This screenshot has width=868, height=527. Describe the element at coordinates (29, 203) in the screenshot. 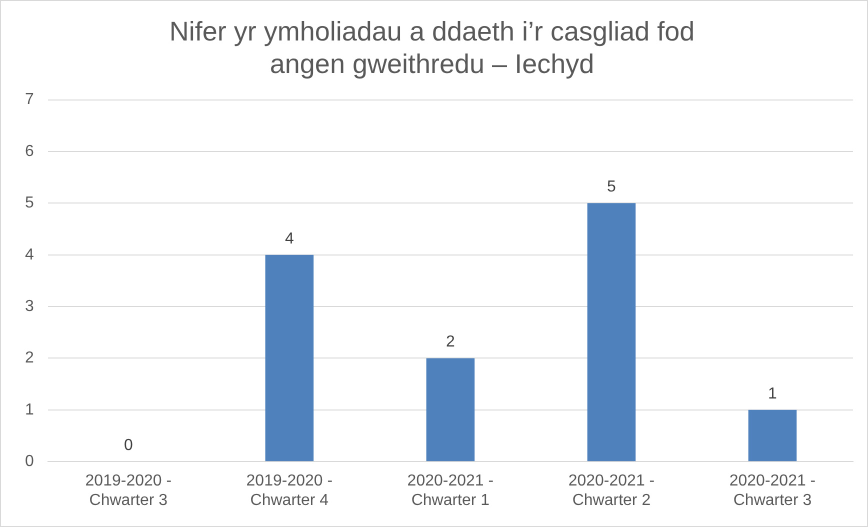

I see `y-tick-label: 5` at that location.